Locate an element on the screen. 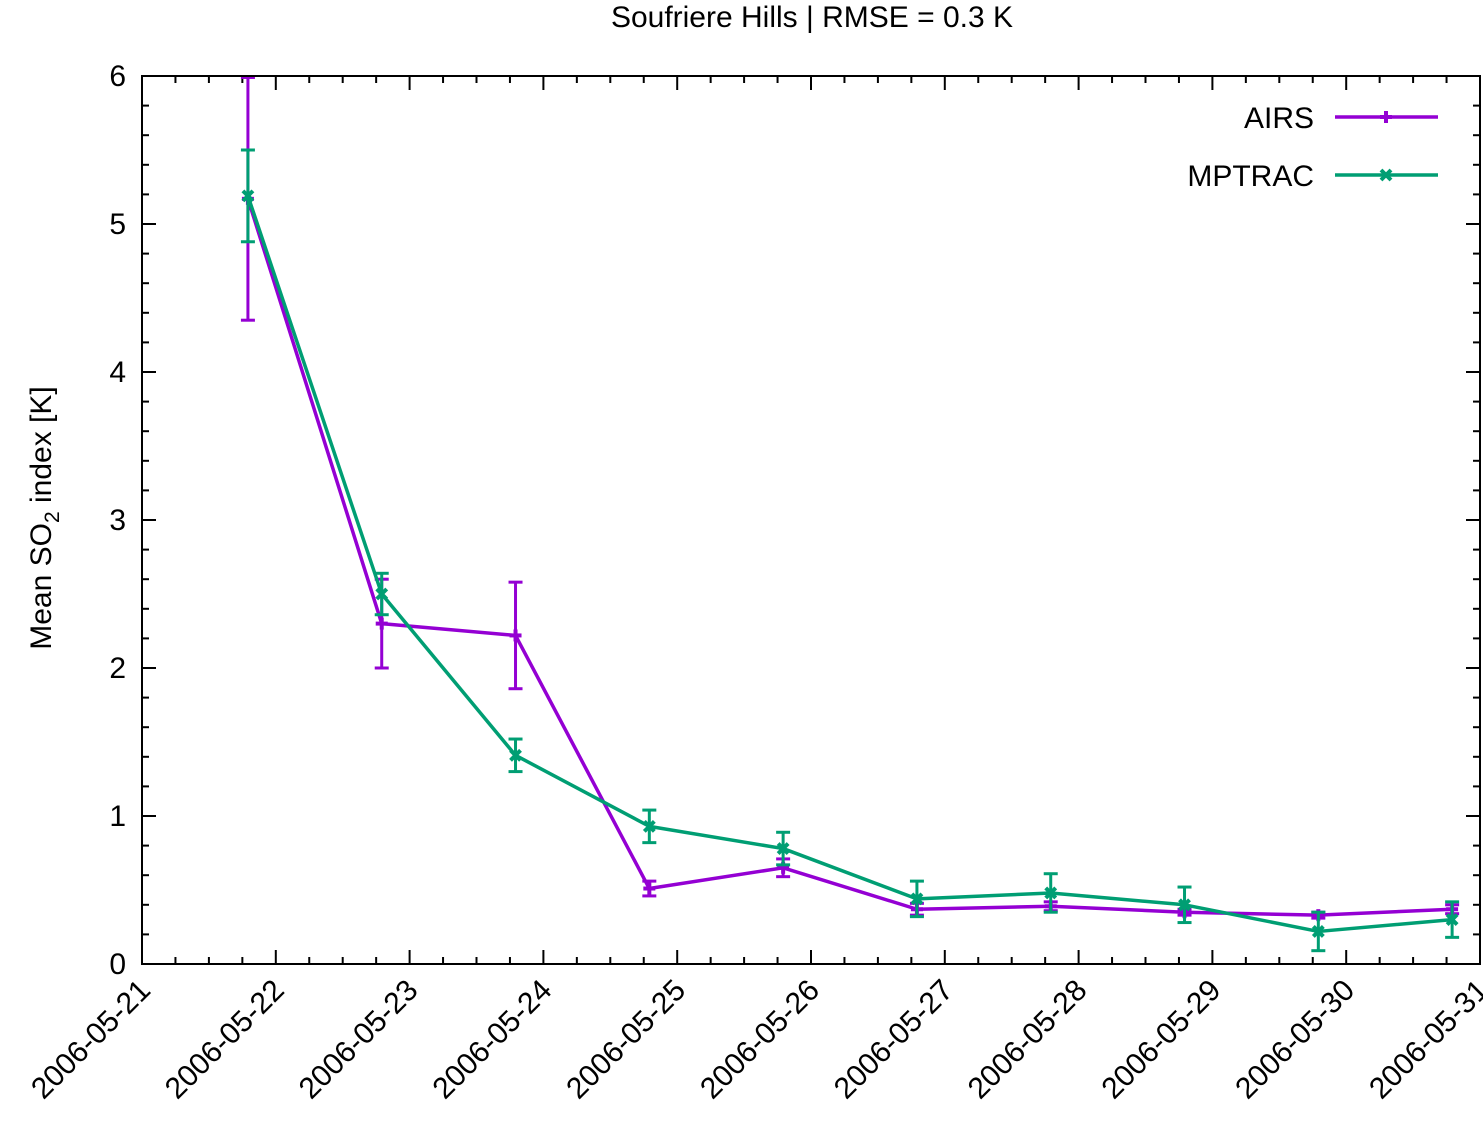 The width and height of the screenshot is (1483, 1127). legend-label: MPTRAC is located at coordinates (1250, 176).